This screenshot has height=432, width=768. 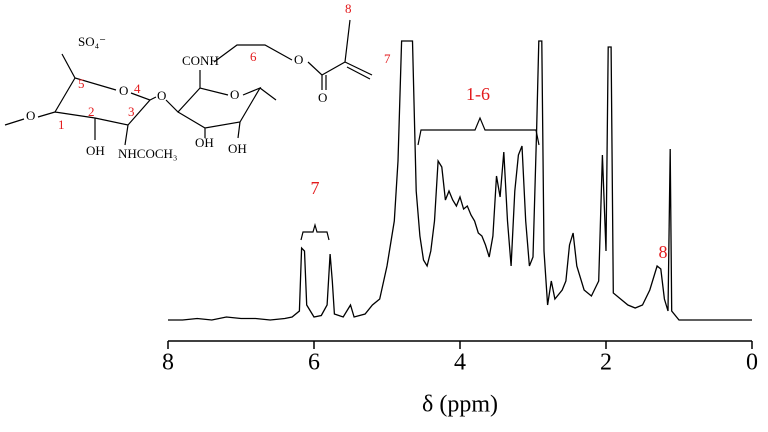 I want to click on x-tick-label: 0, so click(x=752, y=363).